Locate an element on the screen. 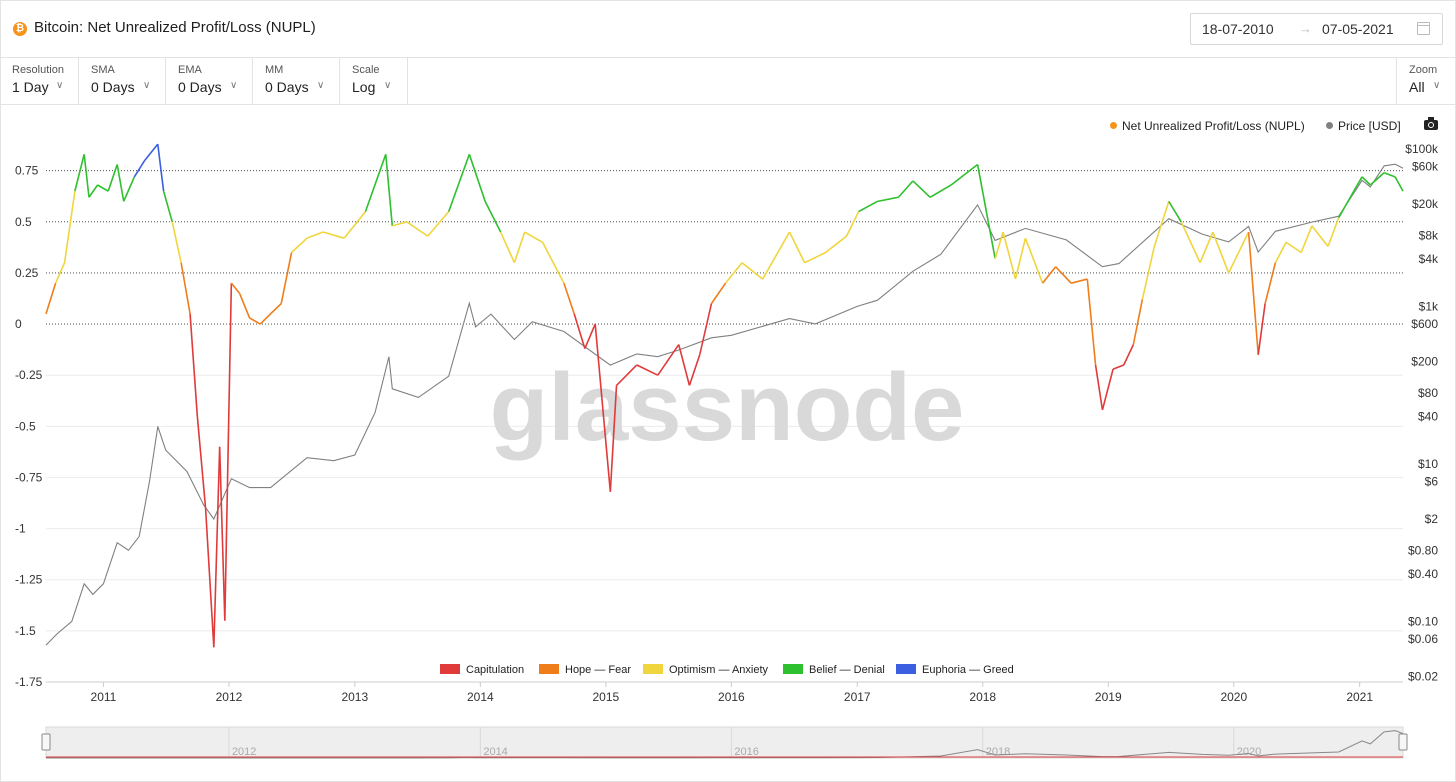 This screenshot has height=782, width=1456. sma-select: SMA 0 Days ∨ is located at coordinates (122, 80).